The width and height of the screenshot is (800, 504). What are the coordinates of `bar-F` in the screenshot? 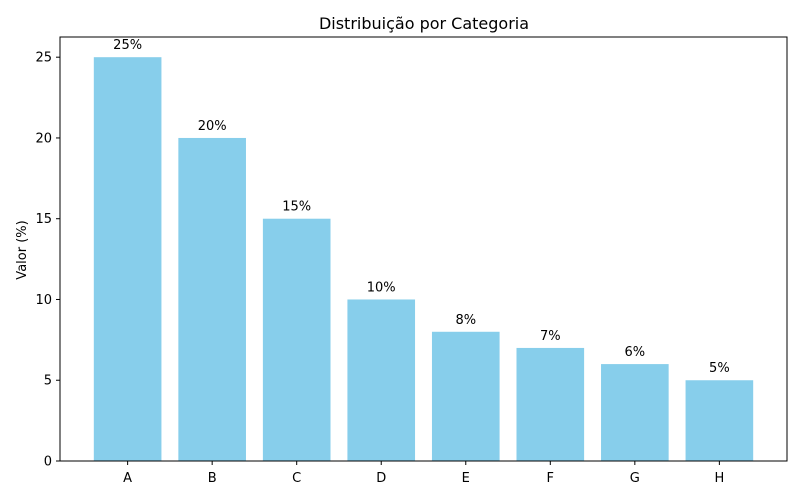 It's located at (550, 404).